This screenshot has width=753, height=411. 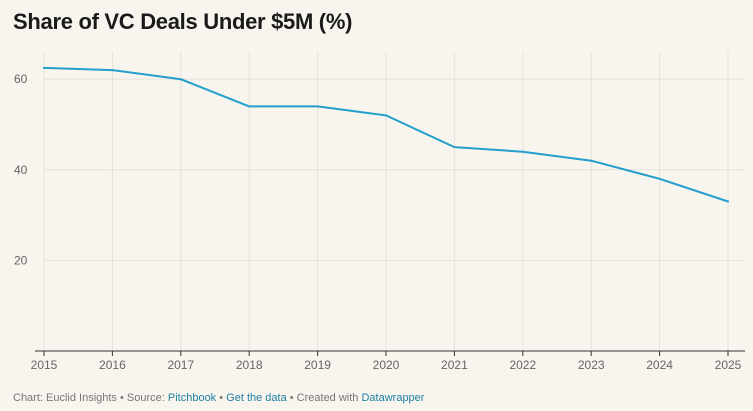 I want to click on x-tick-label-2017: 2017, so click(x=180, y=365).